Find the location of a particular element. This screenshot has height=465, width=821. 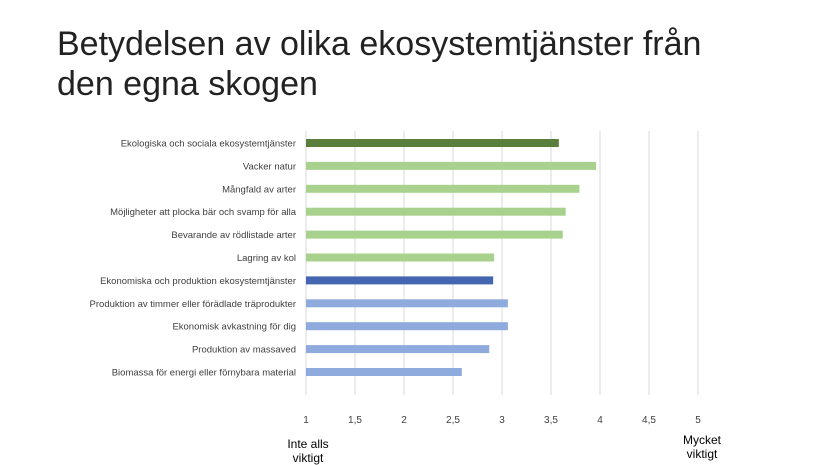

x-tick-label: 2 is located at coordinates (404, 420).